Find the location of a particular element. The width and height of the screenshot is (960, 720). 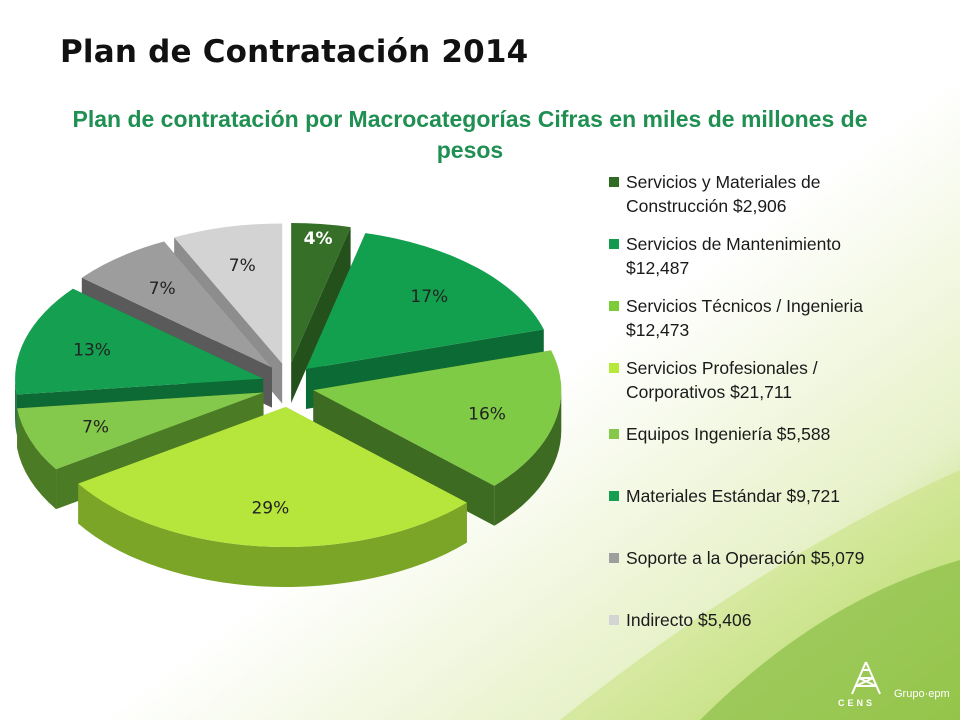

legend-label: Indirecto $5,406 is located at coordinates (689, 620).